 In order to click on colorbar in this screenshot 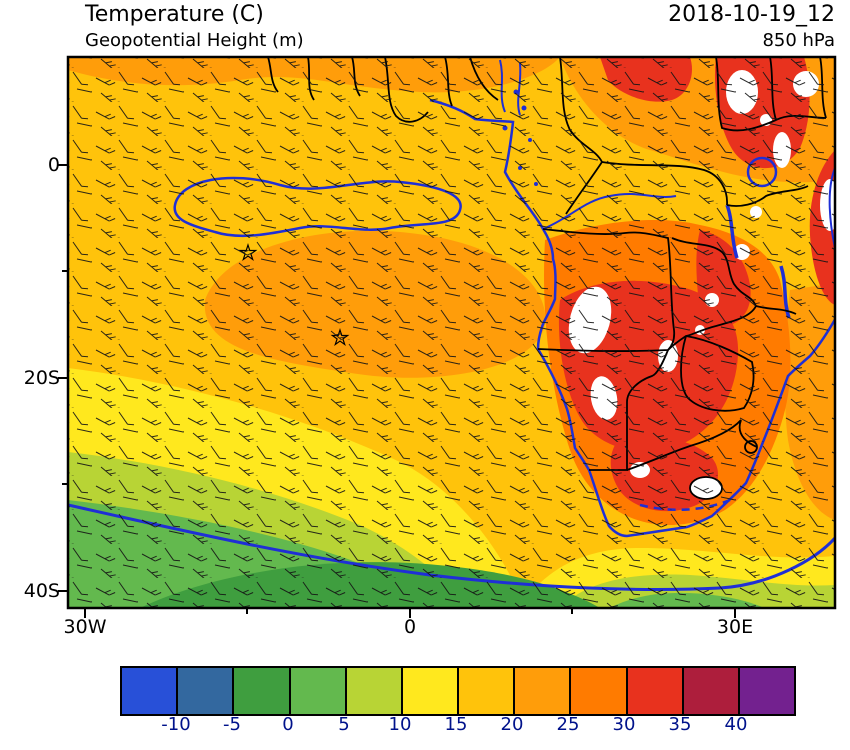, I will do `click(458, 691)`.